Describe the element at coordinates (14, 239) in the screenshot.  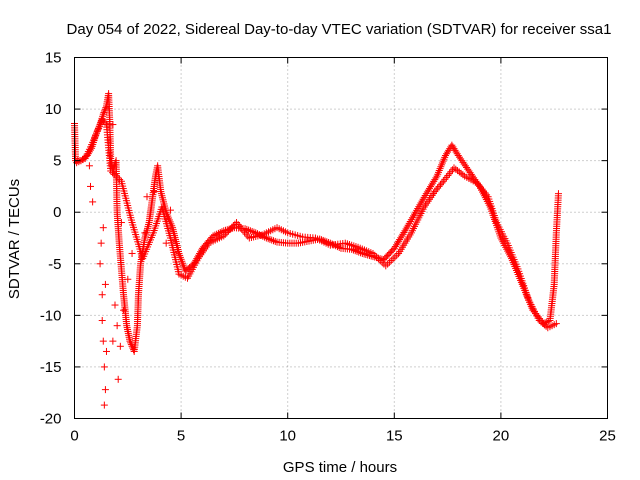
I see `y-axis-label: SDTVAR / TECUs` at that location.